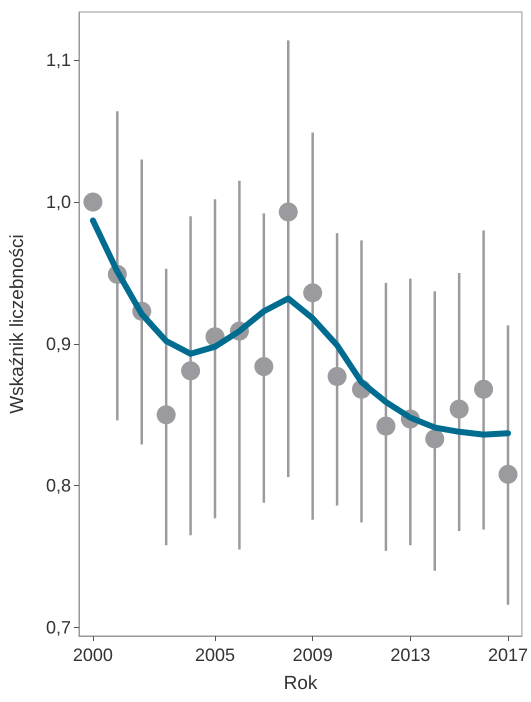 This screenshot has width=531, height=702. I want to click on x-tick-label: 2005, so click(215, 655).